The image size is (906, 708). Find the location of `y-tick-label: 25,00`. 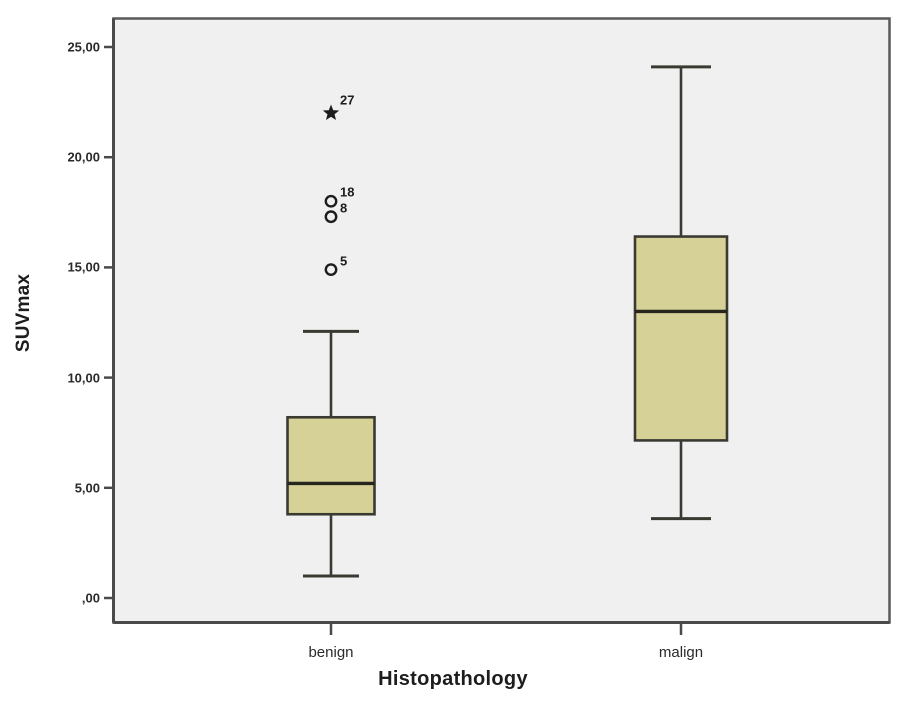

y-tick-label: 25,00 is located at coordinates (83, 47).